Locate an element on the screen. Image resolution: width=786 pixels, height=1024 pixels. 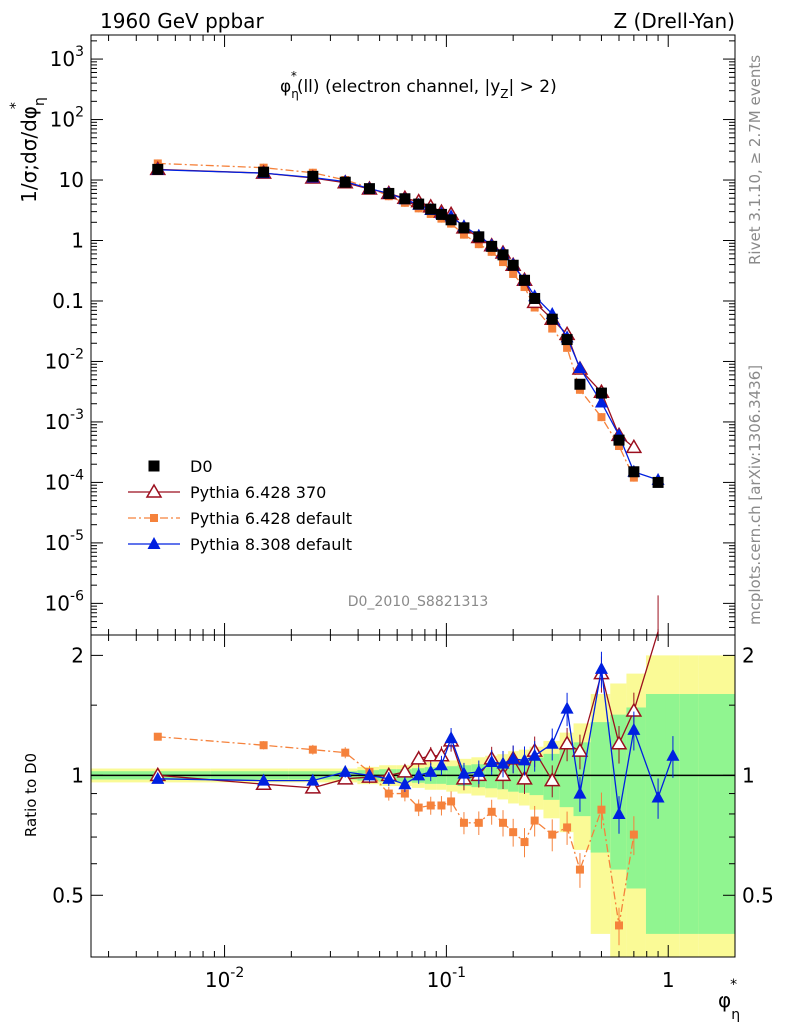
y-tick-label: 0.1 is located at coordinates (68, 301).